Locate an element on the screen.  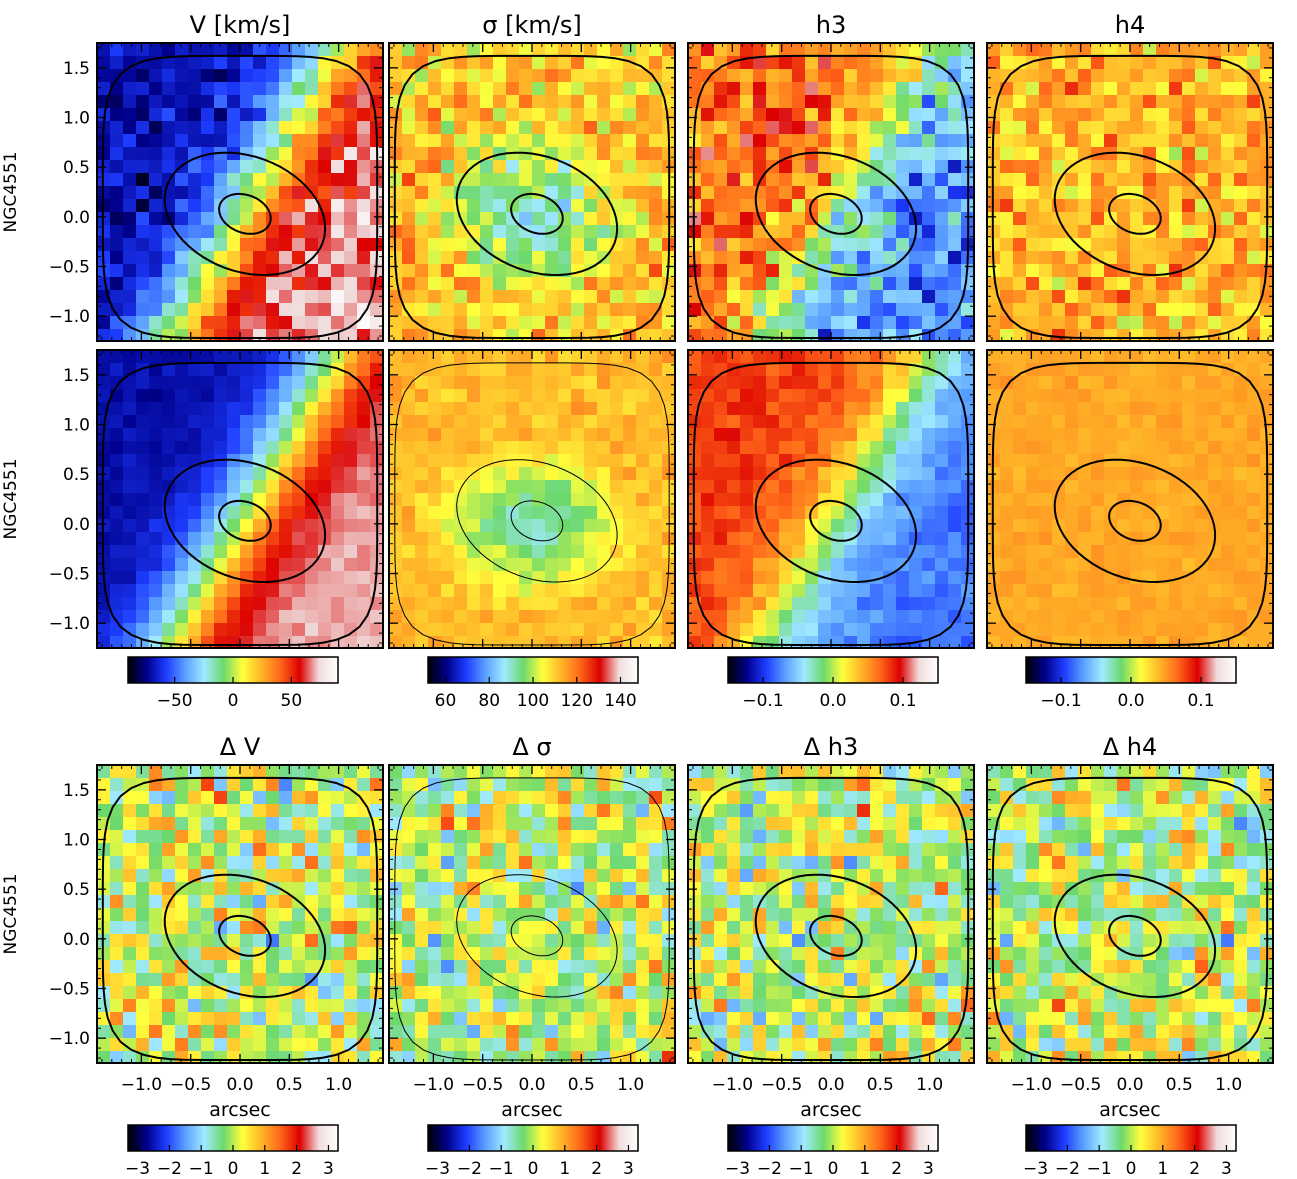
outer-isophote-contour is located at coordinates (240, 196).